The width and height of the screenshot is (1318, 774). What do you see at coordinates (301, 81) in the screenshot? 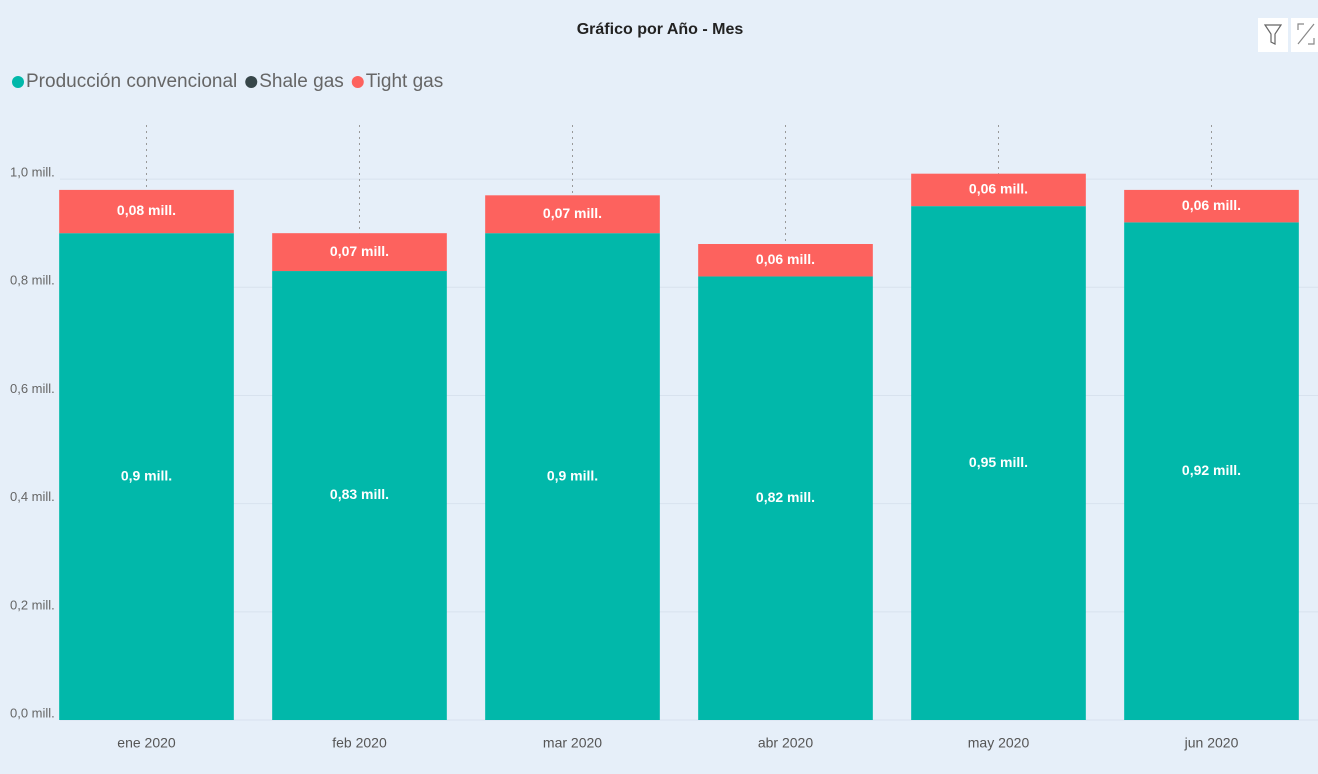
I see `legend-label: Shale gas` at bounding box center [301, 81].